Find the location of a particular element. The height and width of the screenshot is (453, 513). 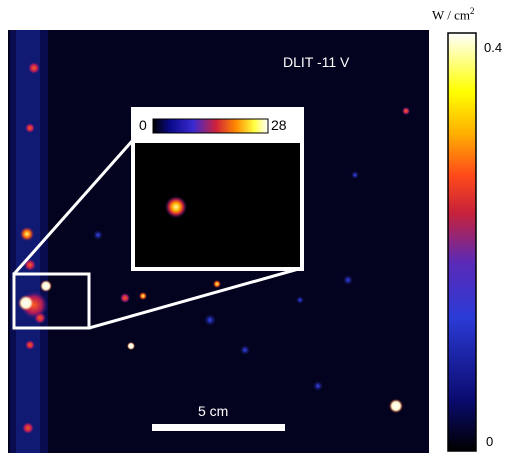

scale-bar is located at coordinates (218, 427).